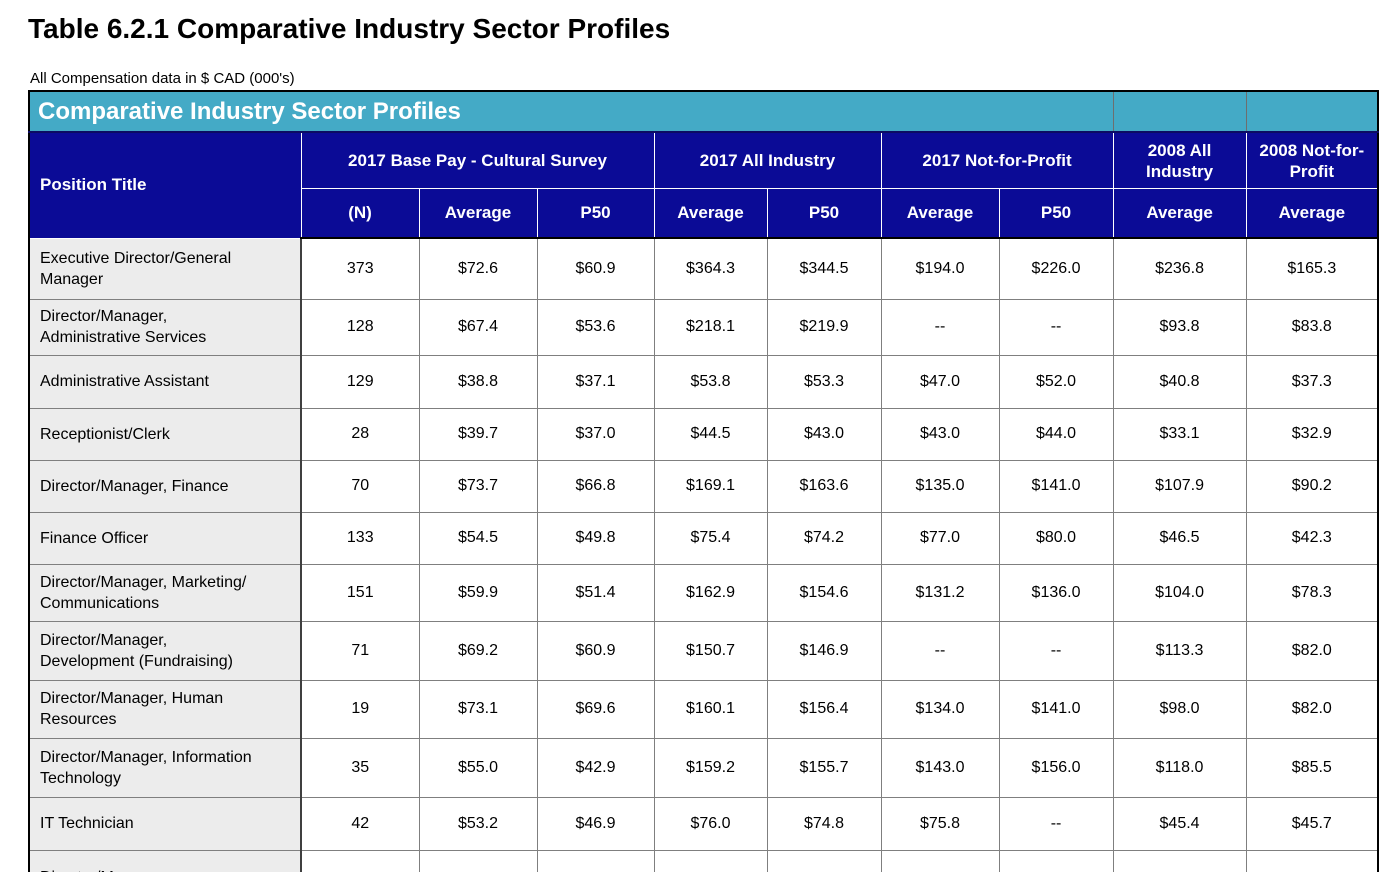 The width and height of the screenshot is (1400, 872). Describe the element at coordinates (1056, 434) in the screenshot. I see `value-cell: $44.0` at that location.